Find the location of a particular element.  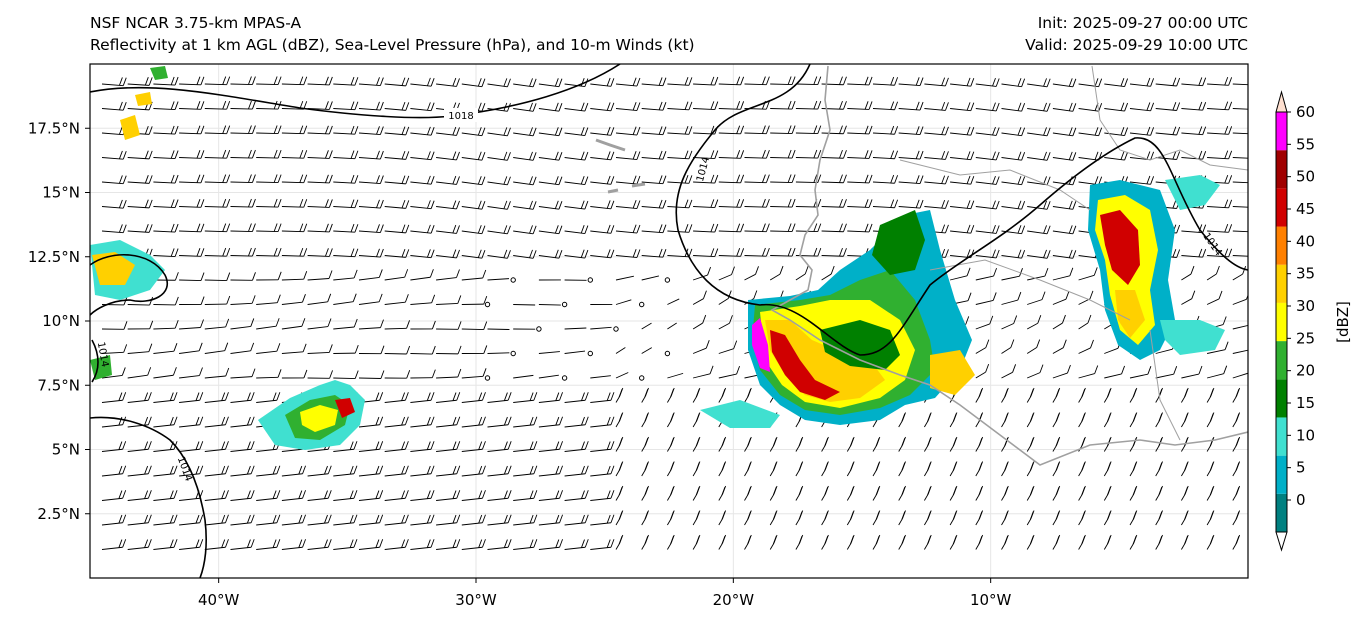

calm-wind-marker is located at coordinates (513, 353).